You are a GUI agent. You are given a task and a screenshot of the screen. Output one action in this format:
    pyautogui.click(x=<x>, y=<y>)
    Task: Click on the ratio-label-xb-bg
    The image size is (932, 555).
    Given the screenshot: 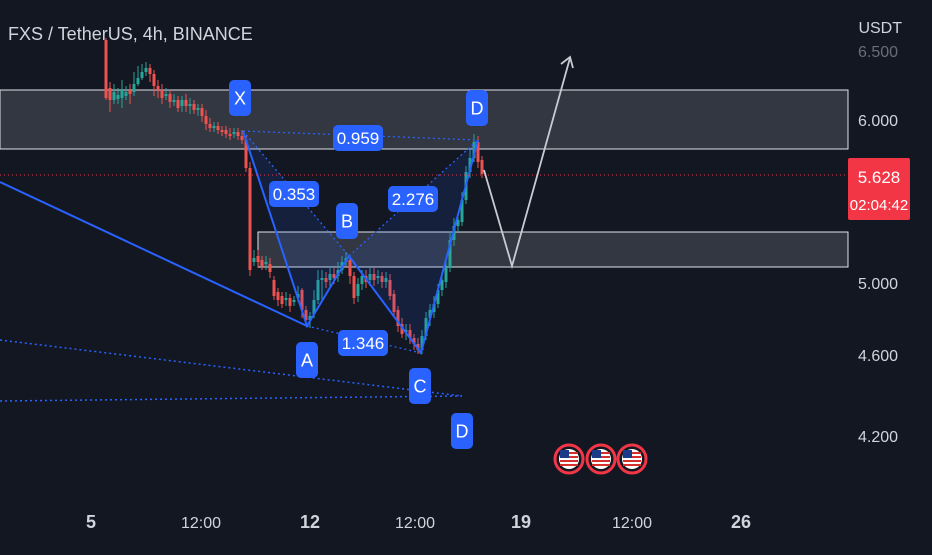 What is the action you would take?
    pyautogui.click(x=294, y=194)
    